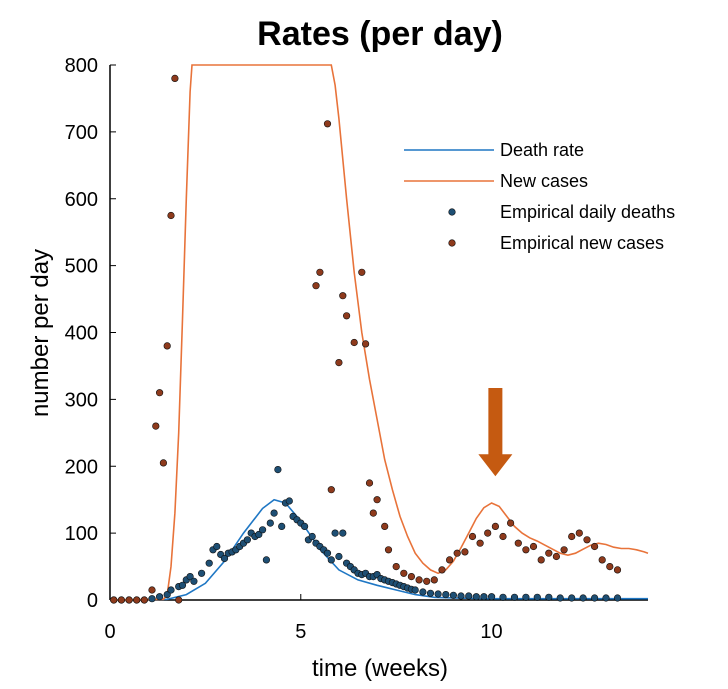  I want to click on legend-empirical-cases-swatch, so click(452, 243).